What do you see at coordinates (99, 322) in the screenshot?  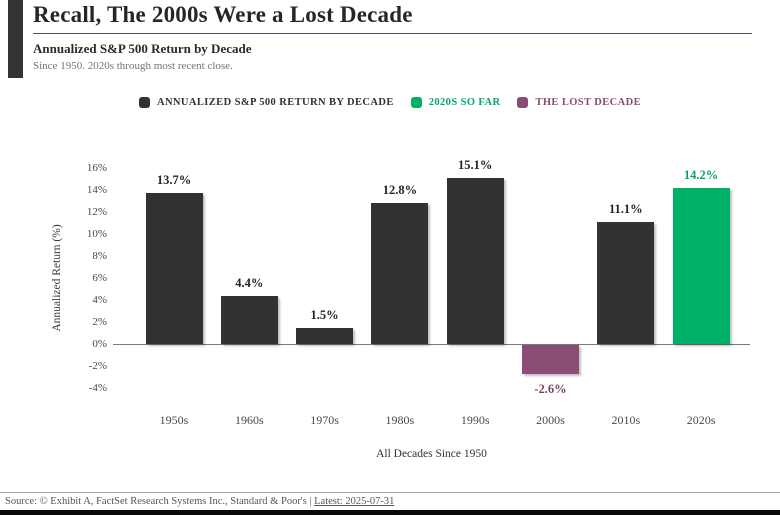 I see `y-tick-label: 2%` at bounding box center [99, 322].